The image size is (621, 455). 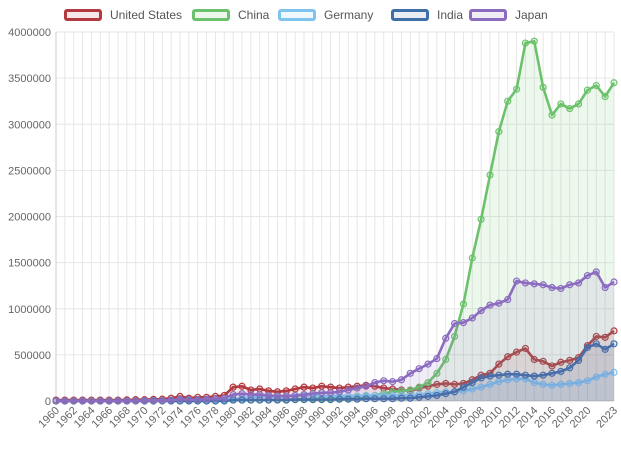 I want to click on y-tick-label: 500000, so click(x=32, y=356).